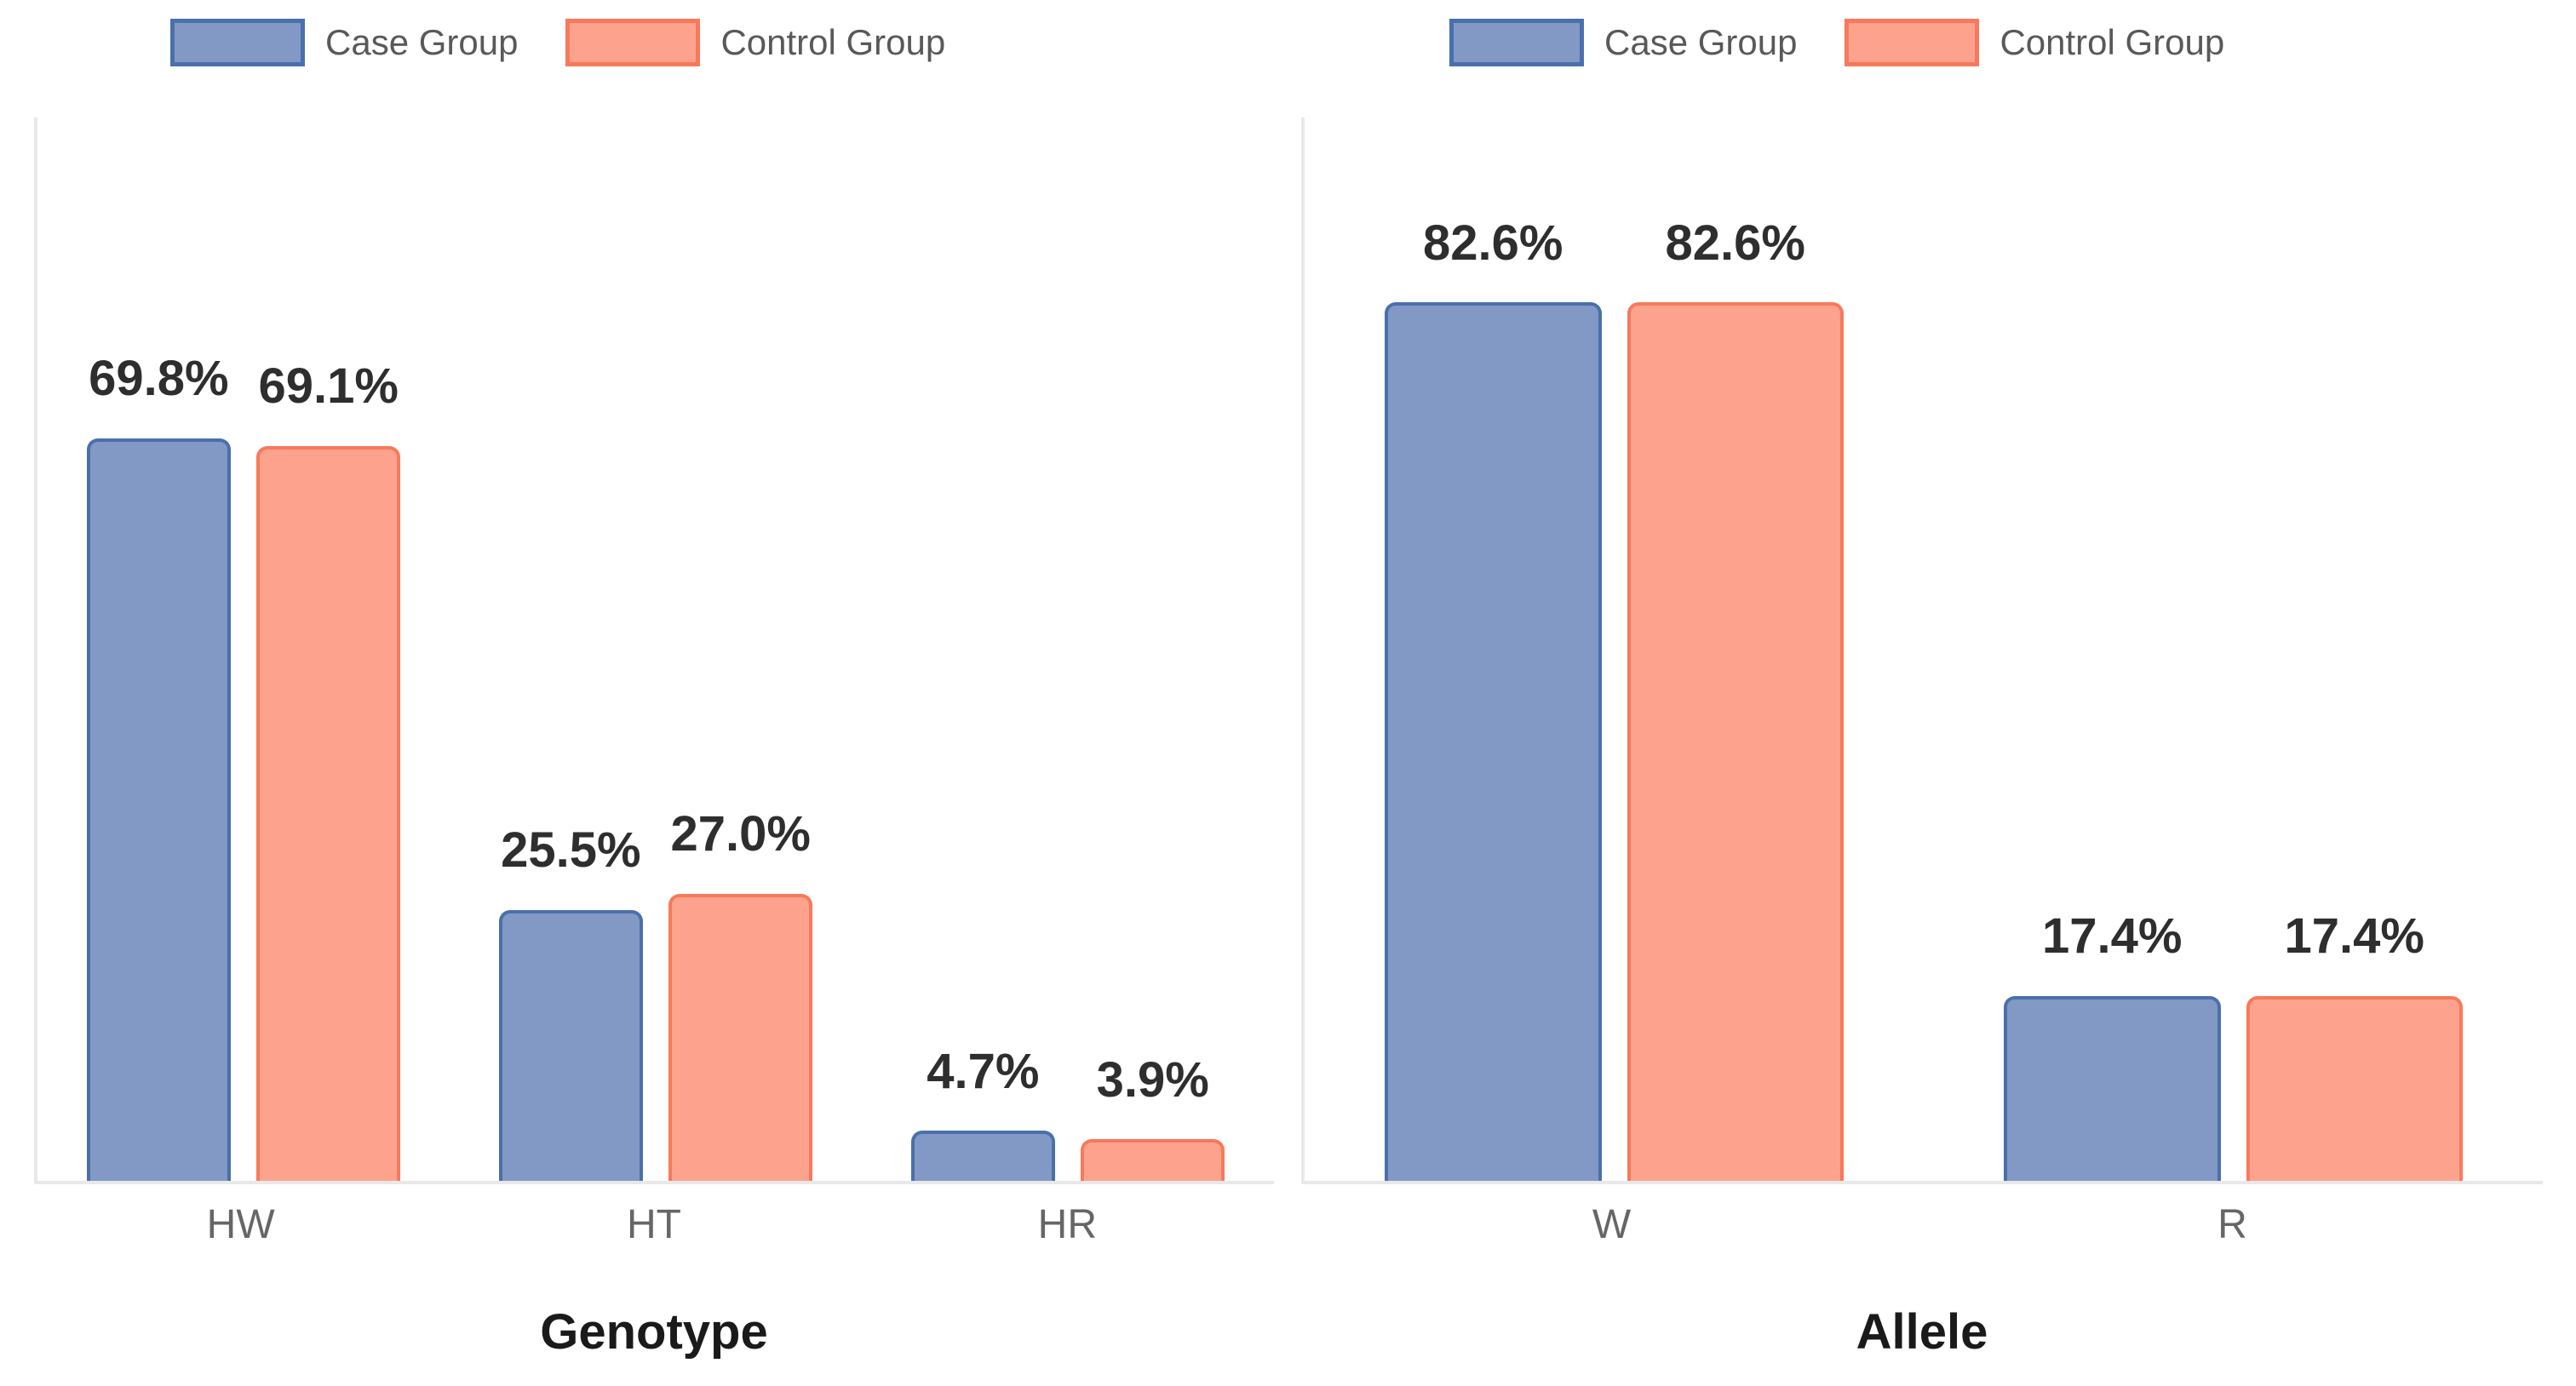 The width and height of the screenshot is (2576, 1386). Describe the element at coordinates (1067, 1224) in the screenshot. I see `x-tick-hr: HR` at that location.